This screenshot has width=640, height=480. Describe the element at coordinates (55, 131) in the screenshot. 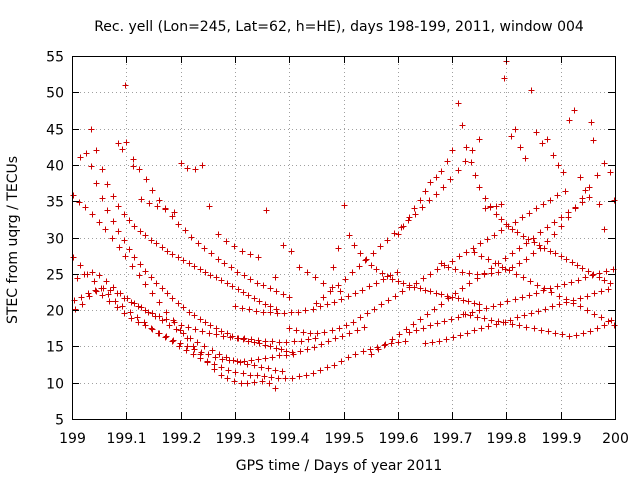

I see `y-tick-label: 45` at that location.